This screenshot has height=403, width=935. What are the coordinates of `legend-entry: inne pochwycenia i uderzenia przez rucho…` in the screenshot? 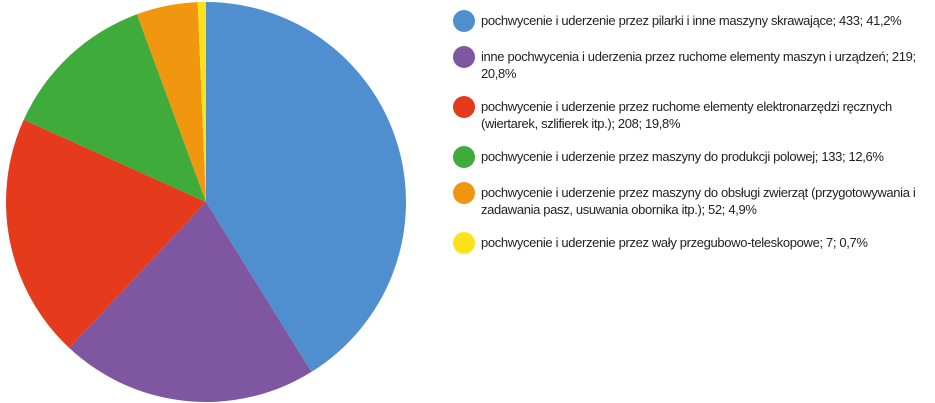 It's located at (692, 64).